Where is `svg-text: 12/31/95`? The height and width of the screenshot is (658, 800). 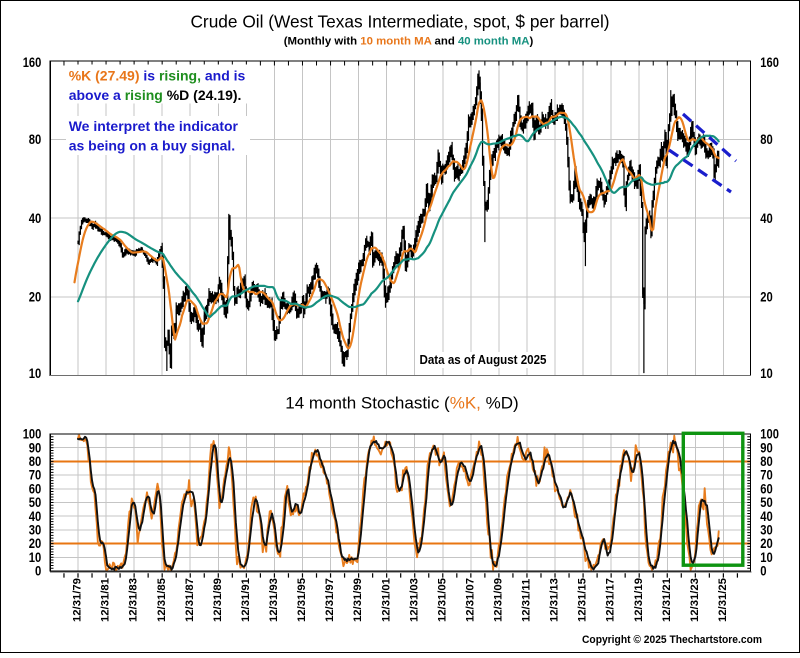 svg-text: 12/31/95 is located at coordinates (302, 600).